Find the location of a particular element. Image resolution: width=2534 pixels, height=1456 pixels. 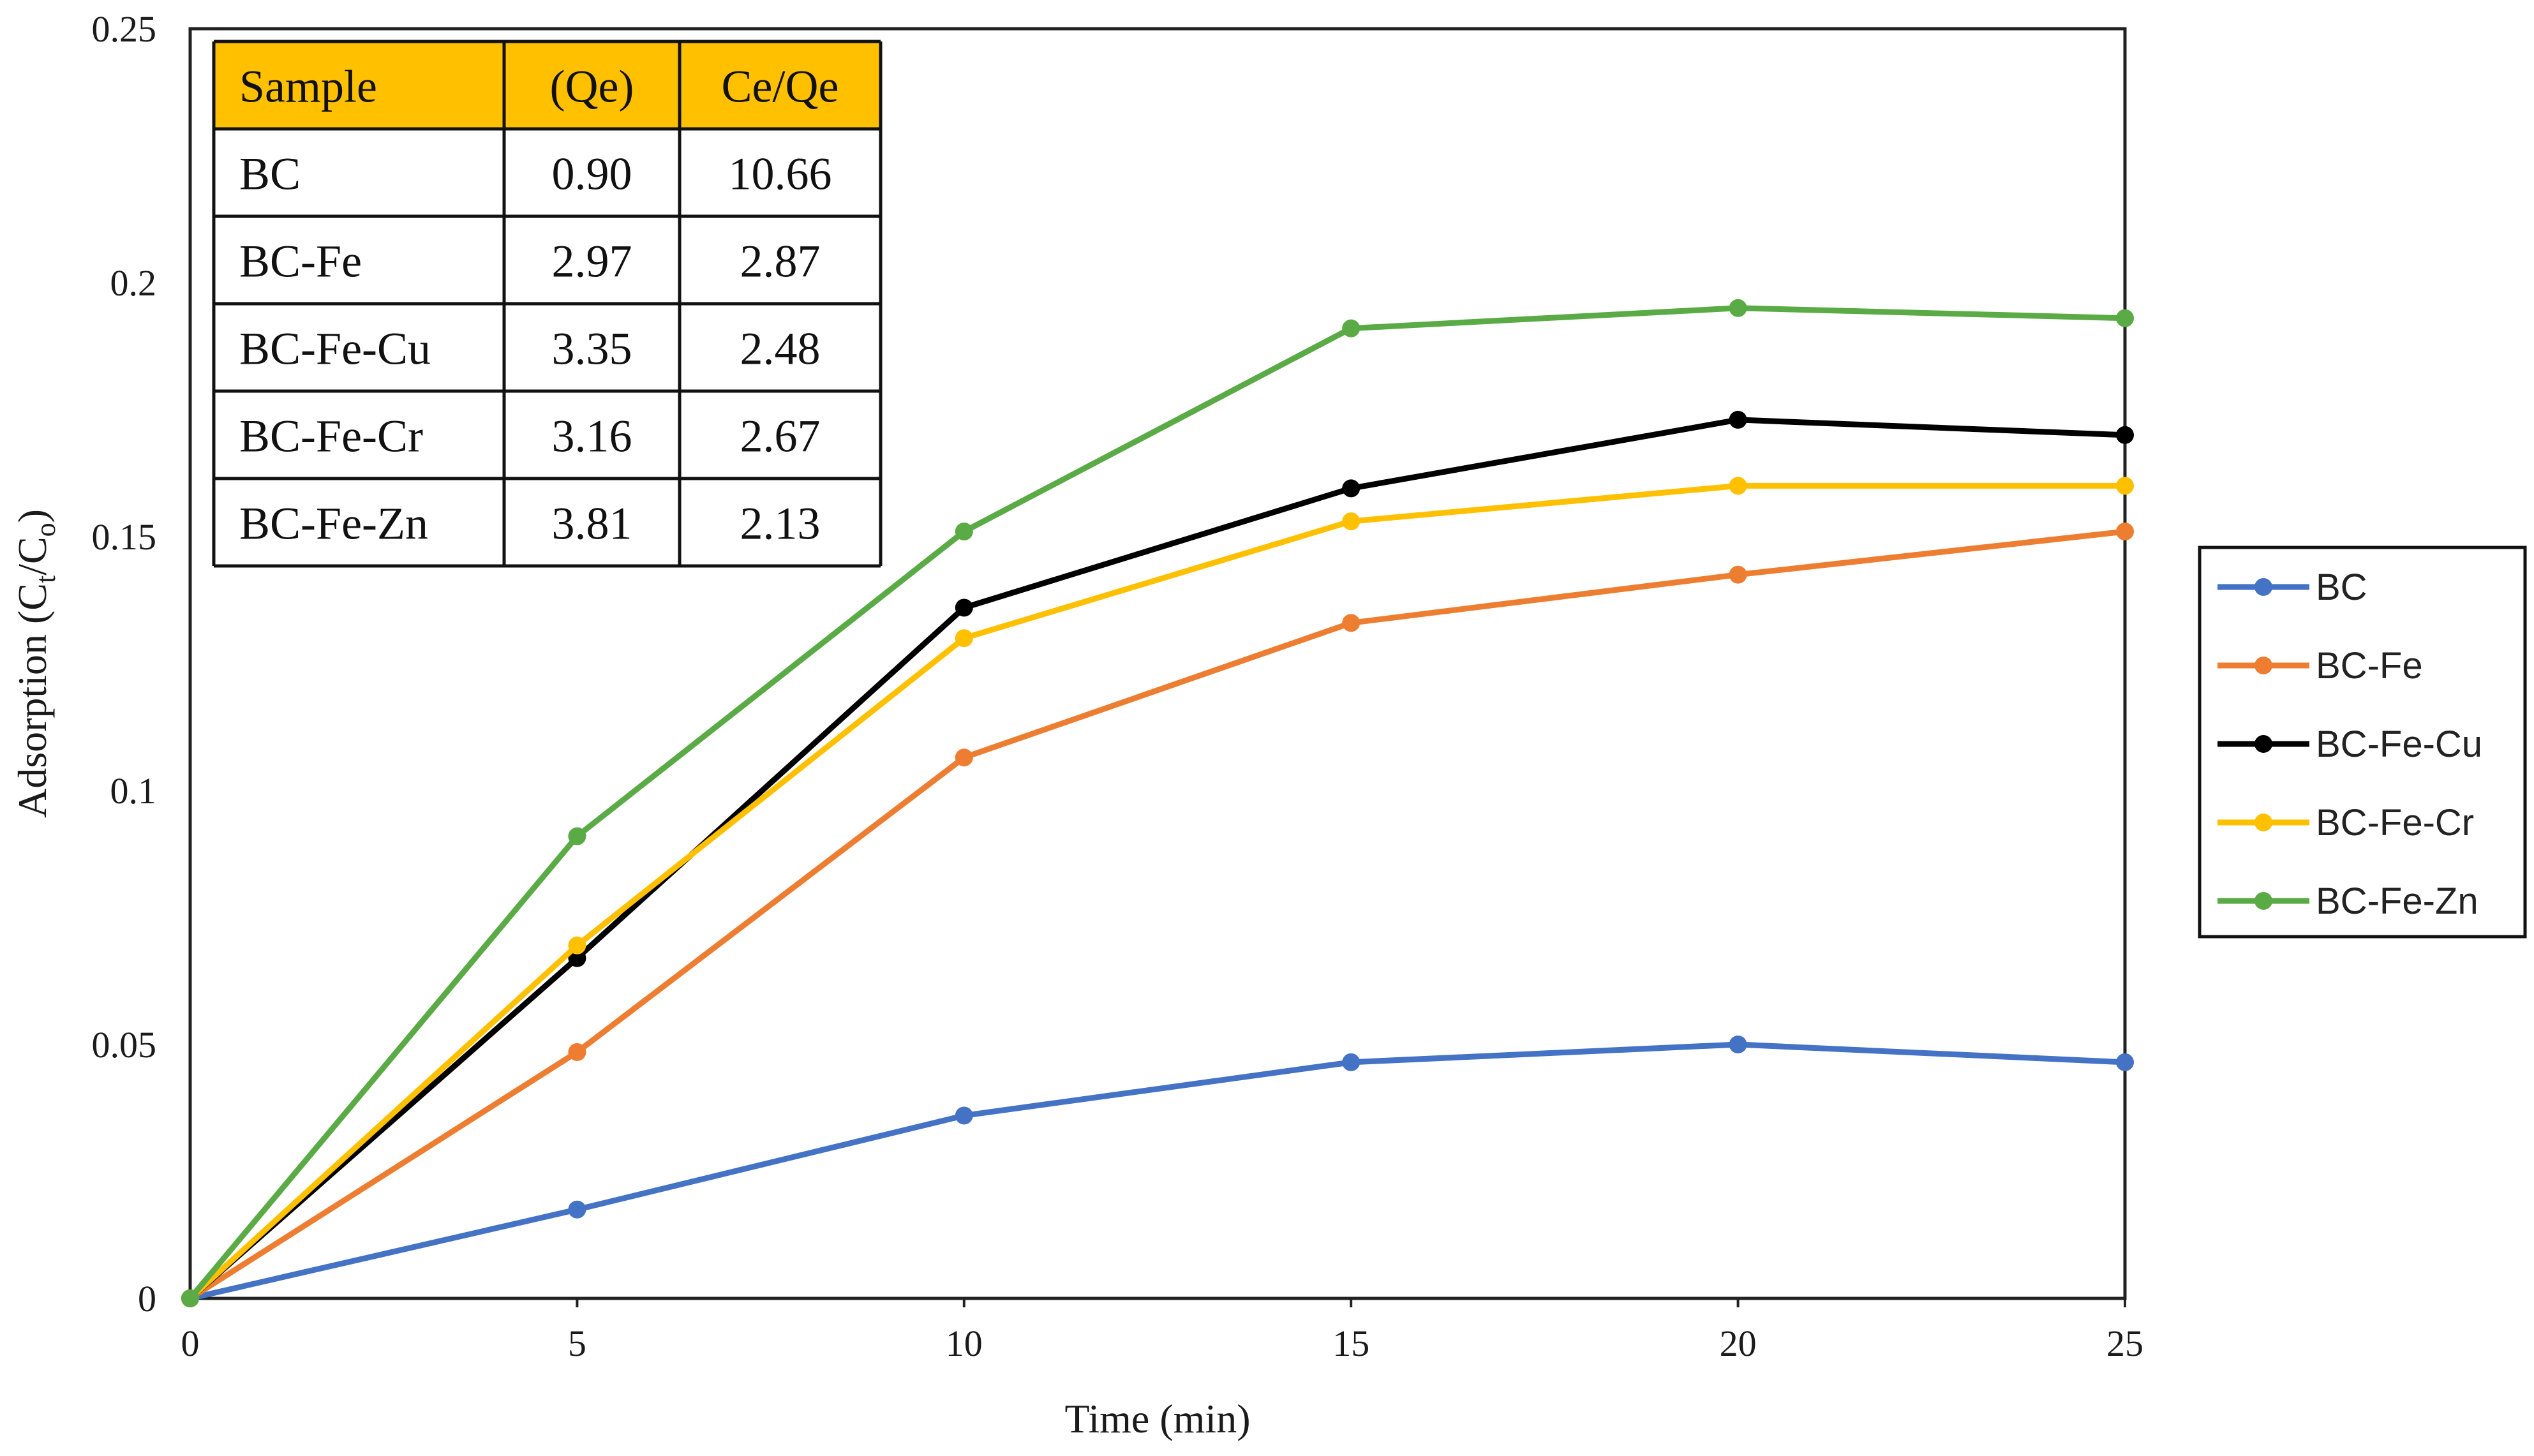

x-tick-label: 15 is located at coordinates (1350, 1343).